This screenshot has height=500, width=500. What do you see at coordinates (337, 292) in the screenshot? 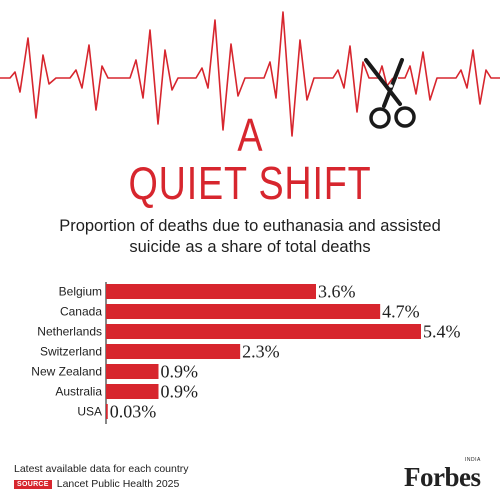
I see `value-label: 3.6%` at bounding box center [337, 292].